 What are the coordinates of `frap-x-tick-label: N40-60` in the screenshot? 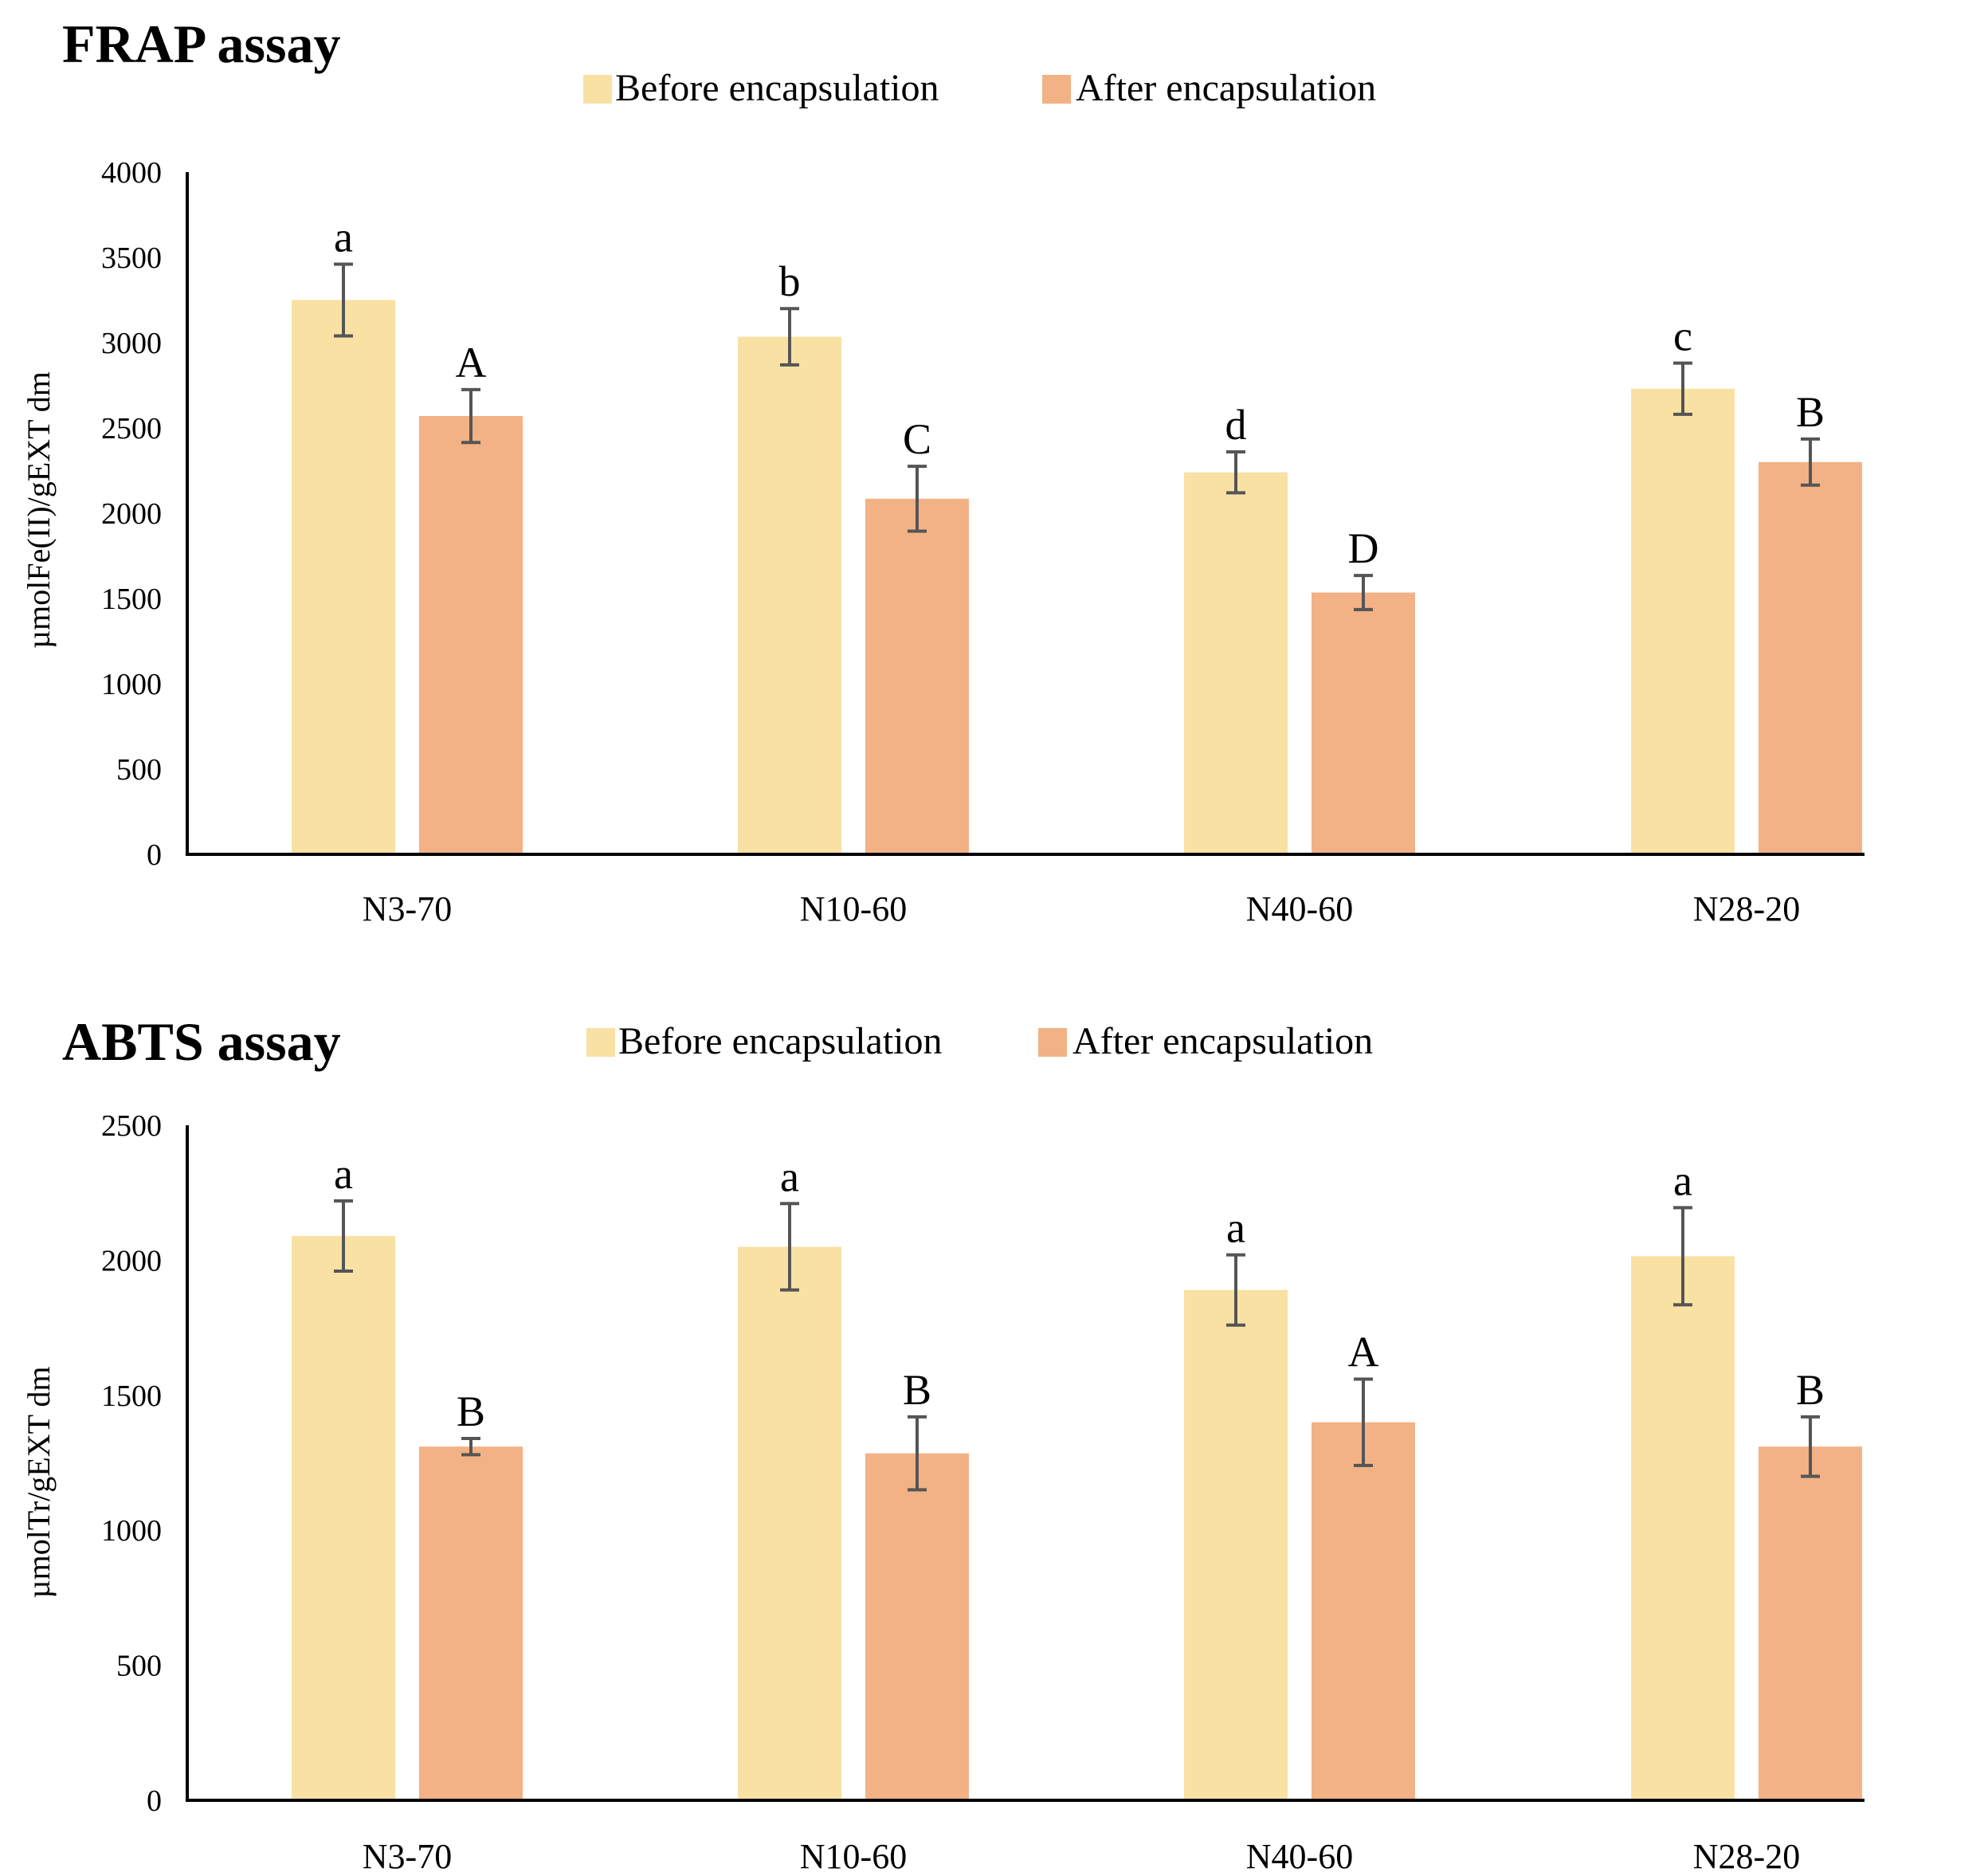 It's located at (1299, 908).